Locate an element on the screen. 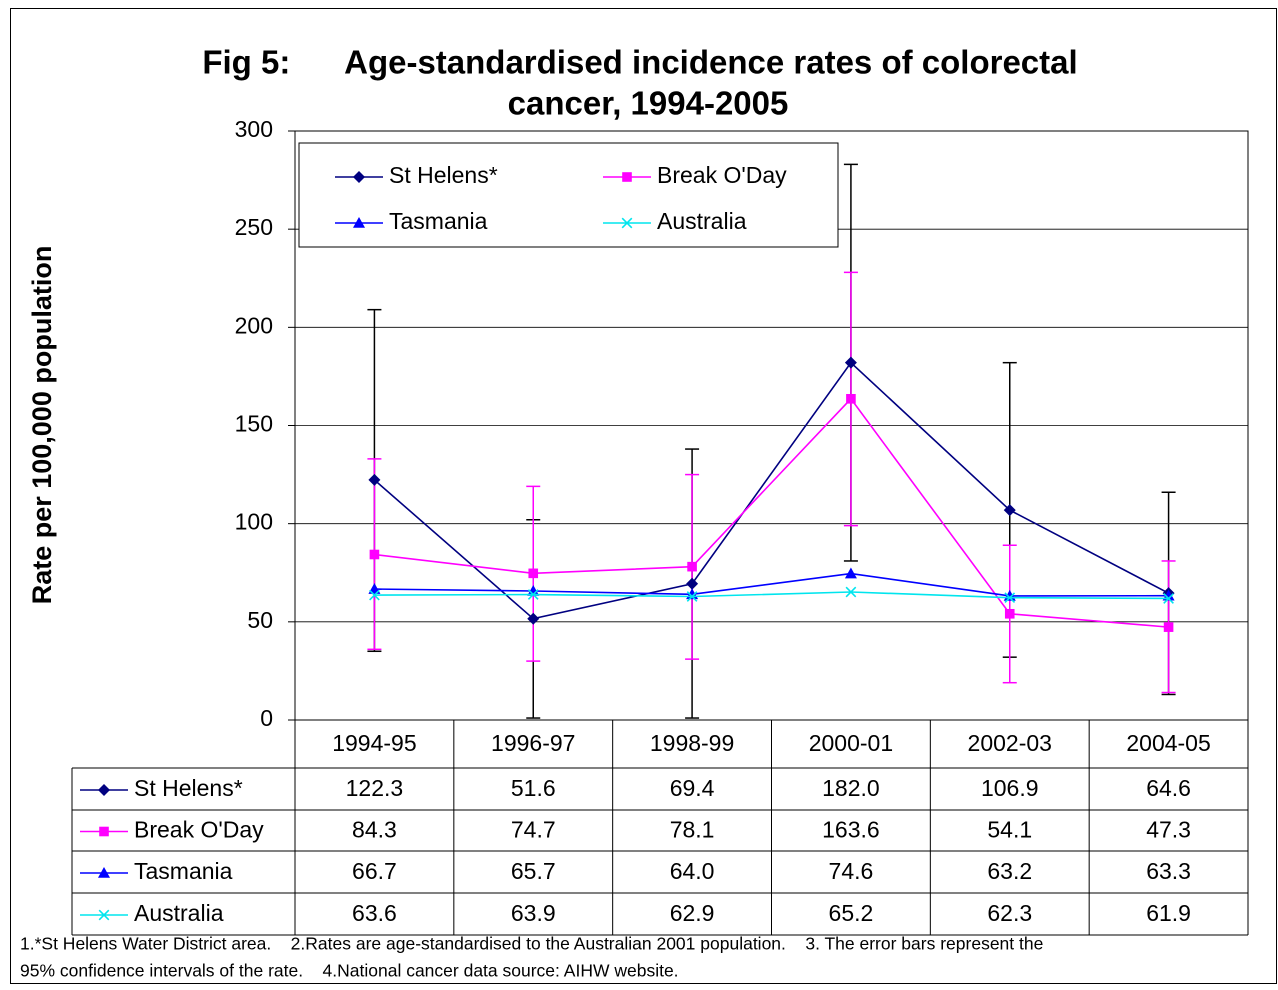 The image size is (1278, 990). y-tick-label: 0 is located at coordinates (266, 718).